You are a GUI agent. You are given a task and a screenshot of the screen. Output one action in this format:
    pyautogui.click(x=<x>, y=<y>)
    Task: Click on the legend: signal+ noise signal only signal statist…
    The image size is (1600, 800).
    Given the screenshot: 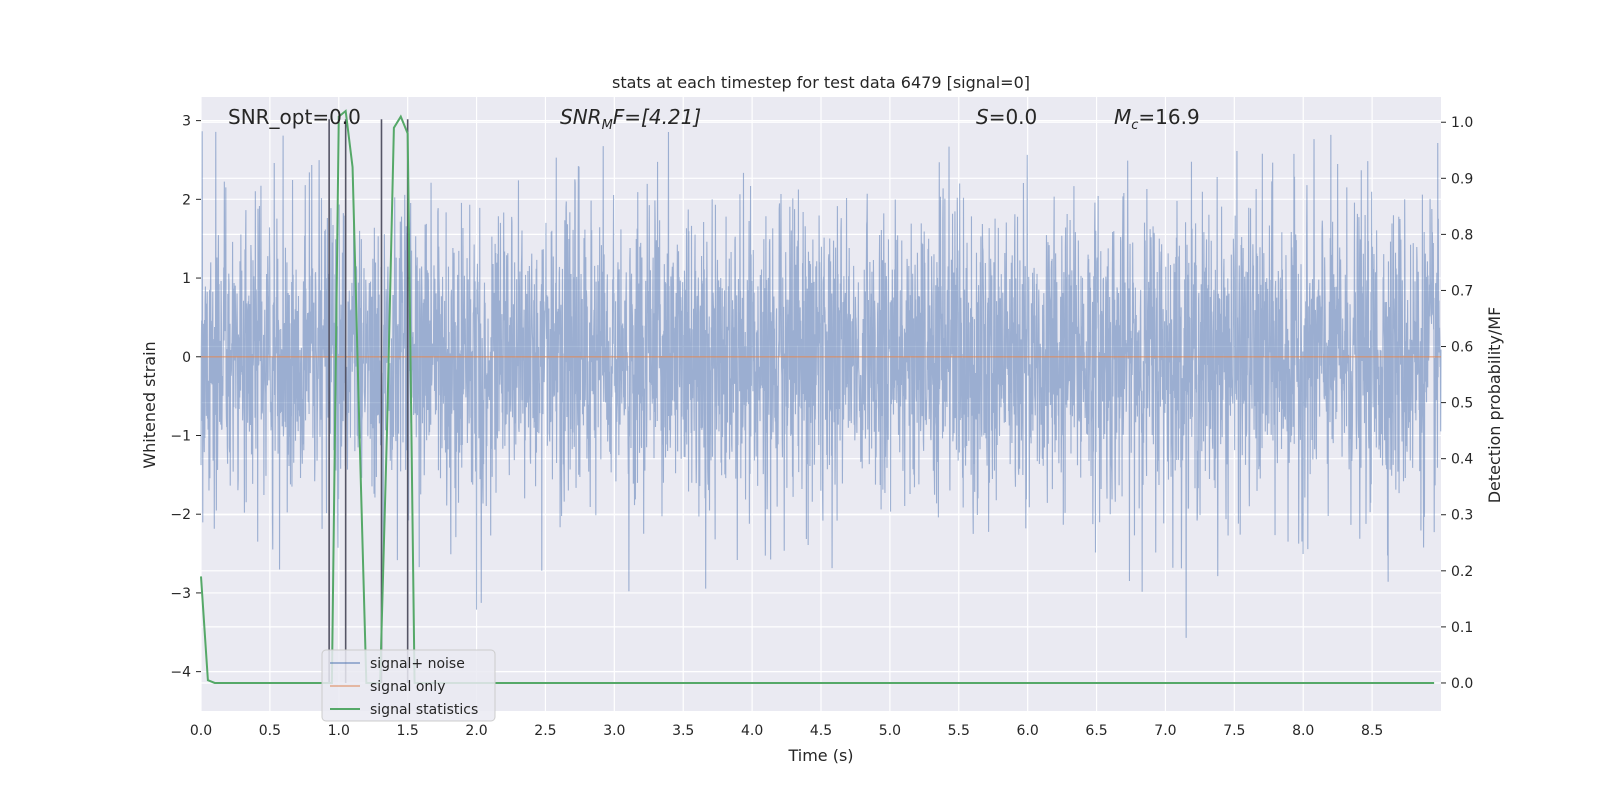 What is the action you would take?
    pyautogui.click(x=408, y=685)
    